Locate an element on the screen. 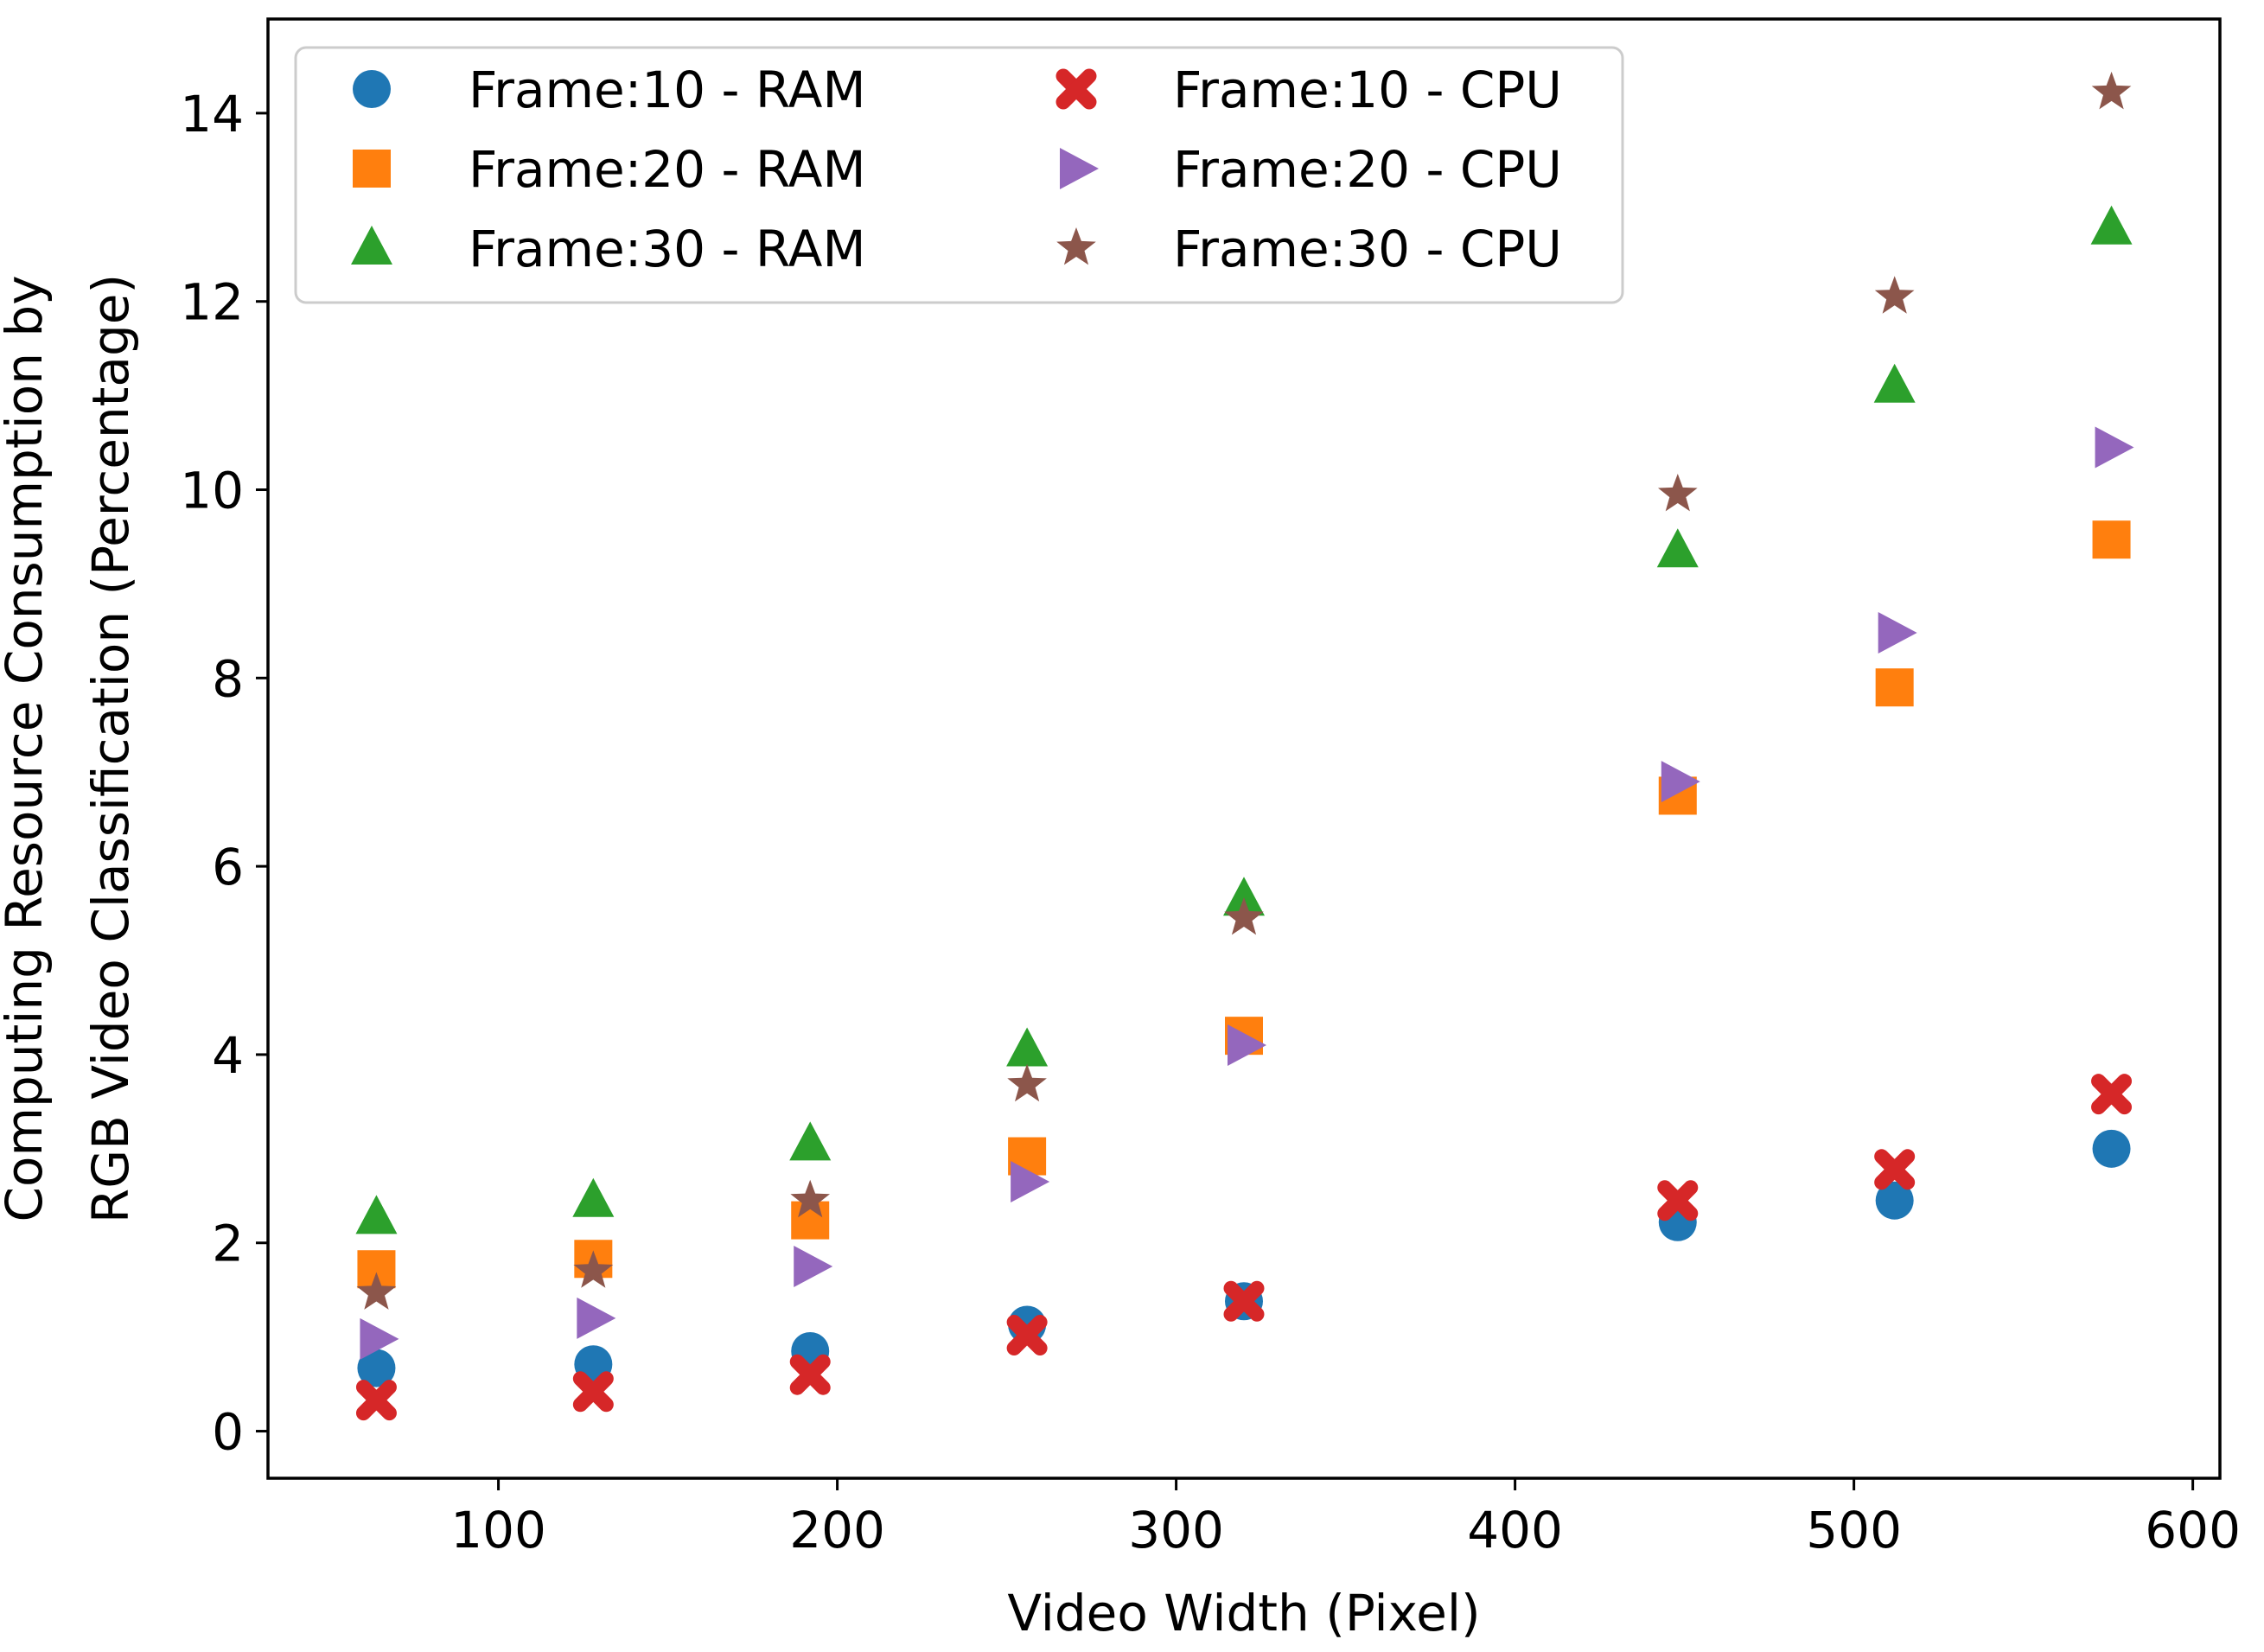  y-axis-label-line-2: RGB Video Classification (Percentage) is located at coordinates (110, 749).